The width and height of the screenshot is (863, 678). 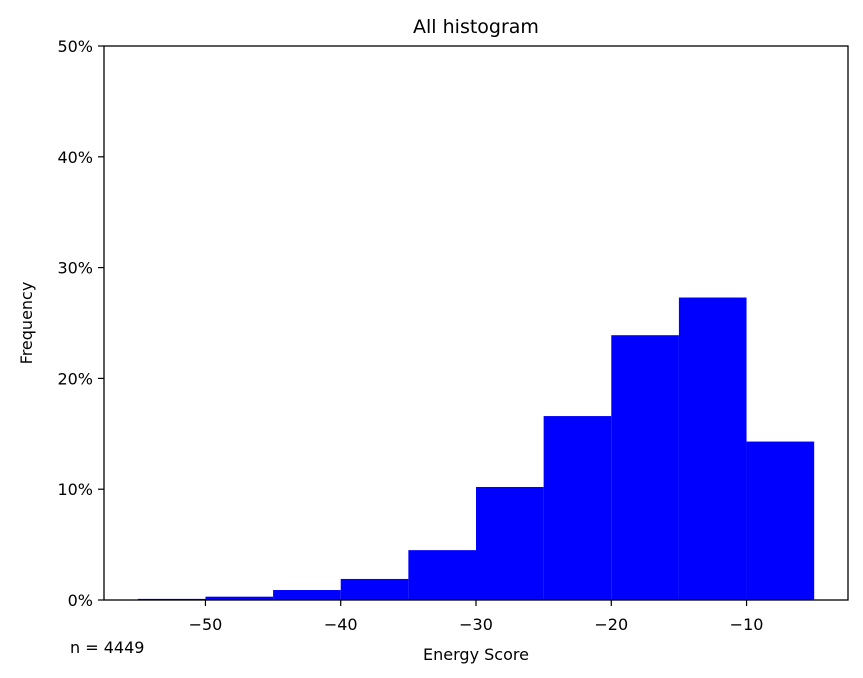 What do you see at coordinates (26, 323) in the screenshot?
I see `y-axis-label: Frequency` at bounding box center [26, 323].